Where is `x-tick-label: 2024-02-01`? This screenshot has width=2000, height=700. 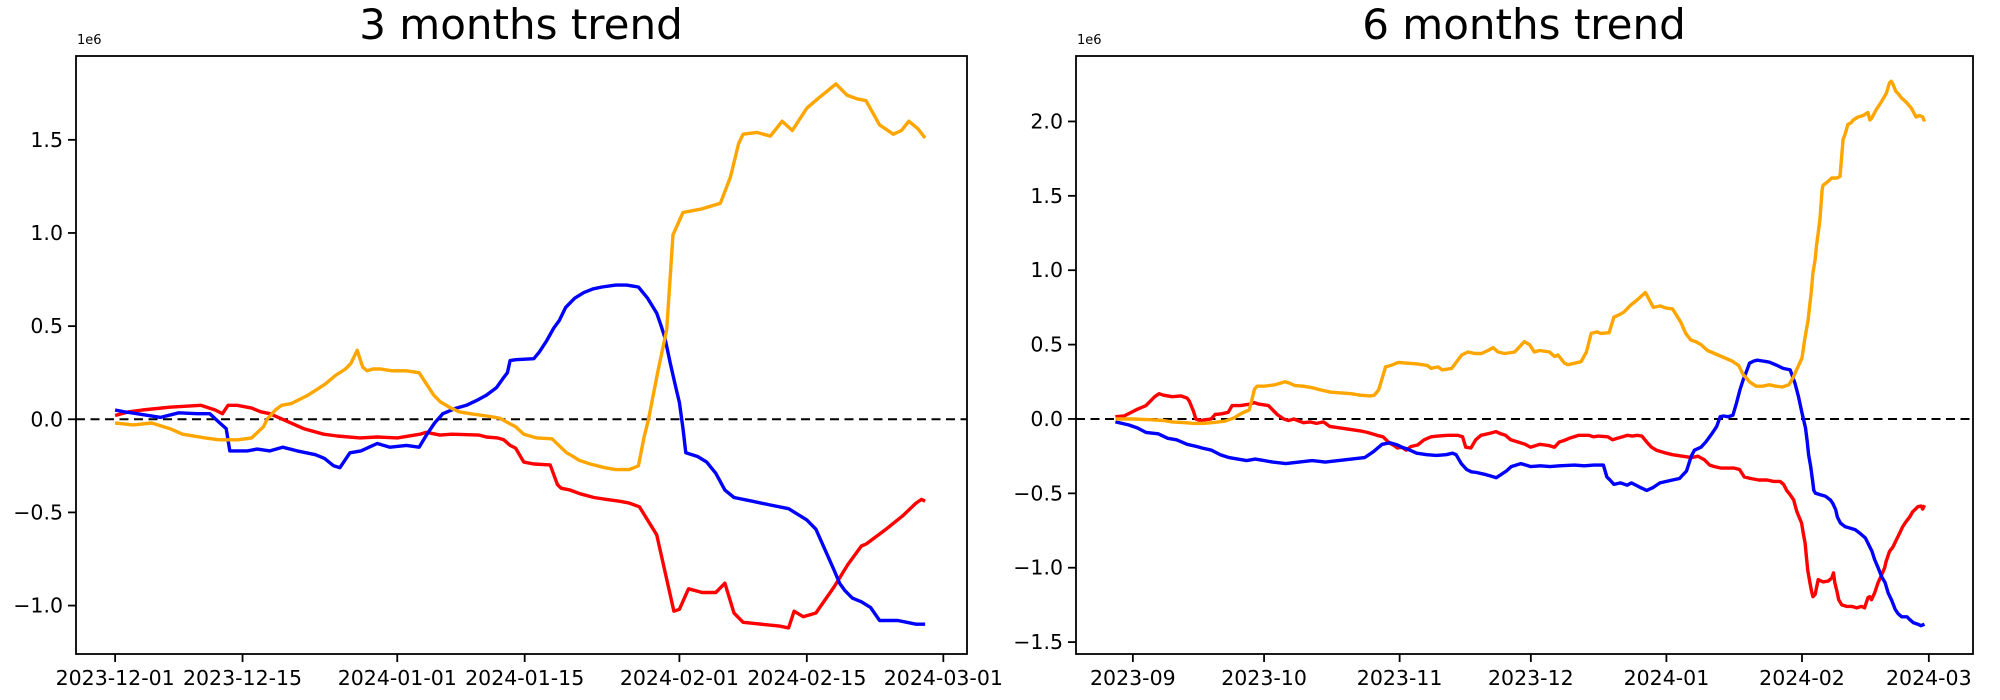
x-tick-label: 2024-02-01 is located at coordinates (679, 678).